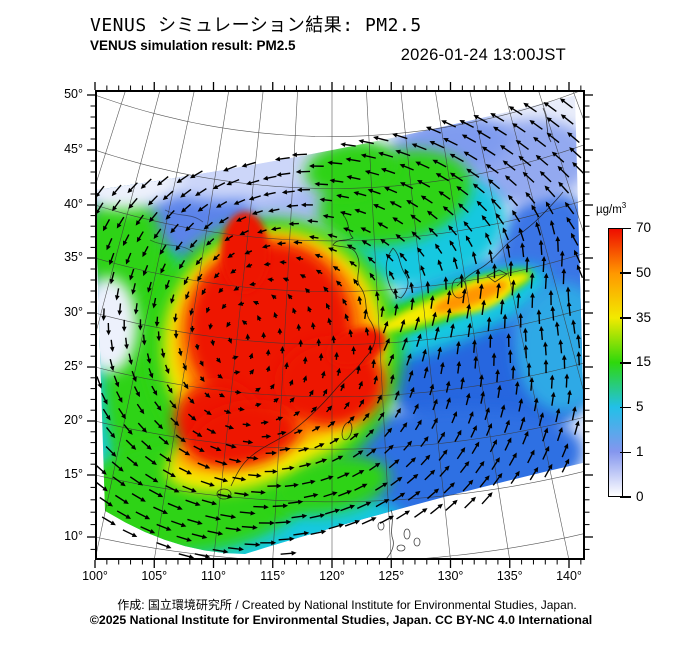 The height and width of the screenshot is (649, 700). What do you see at coordinates (73, 420) in the screenshot?
I see `y-tick-label: 20°` at bounding box center [73, 420].